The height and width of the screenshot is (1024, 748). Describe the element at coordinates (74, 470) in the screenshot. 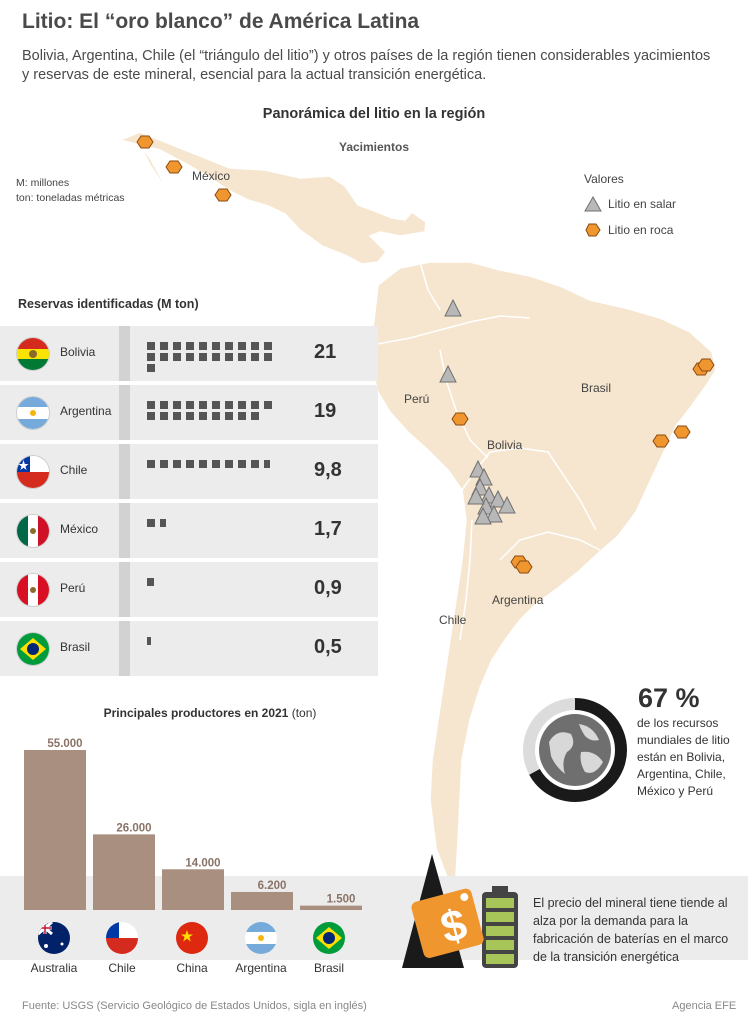

I see `reserve-country: Chile` at that location.